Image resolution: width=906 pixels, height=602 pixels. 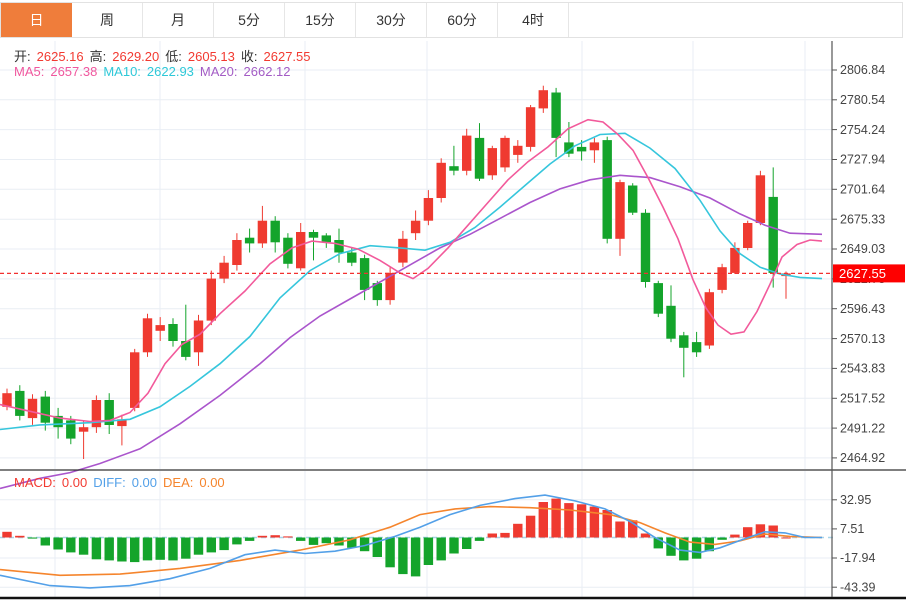 I want to click on macd-tick-label: -43.39, so click(x=857, y=587).